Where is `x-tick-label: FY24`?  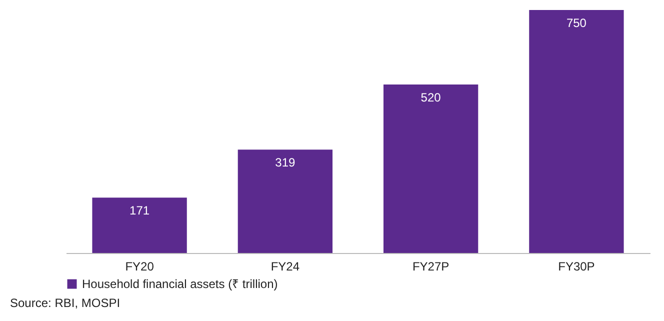 x-tick-label: FY24 is located at coordinates (285, 267).